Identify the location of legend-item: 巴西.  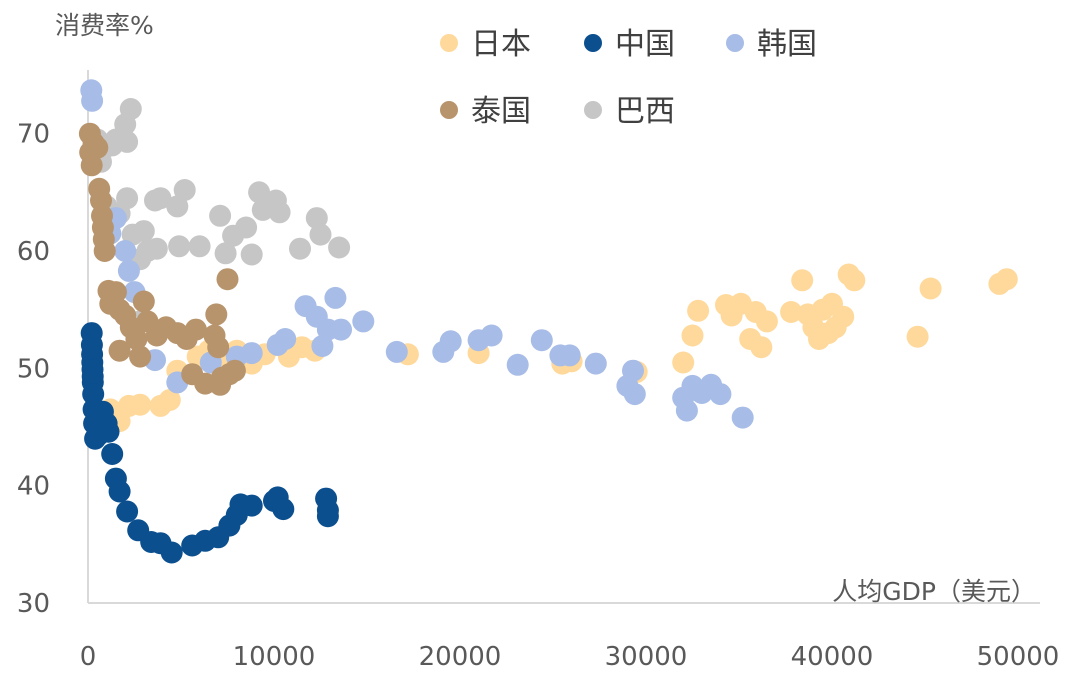
(629, 111).